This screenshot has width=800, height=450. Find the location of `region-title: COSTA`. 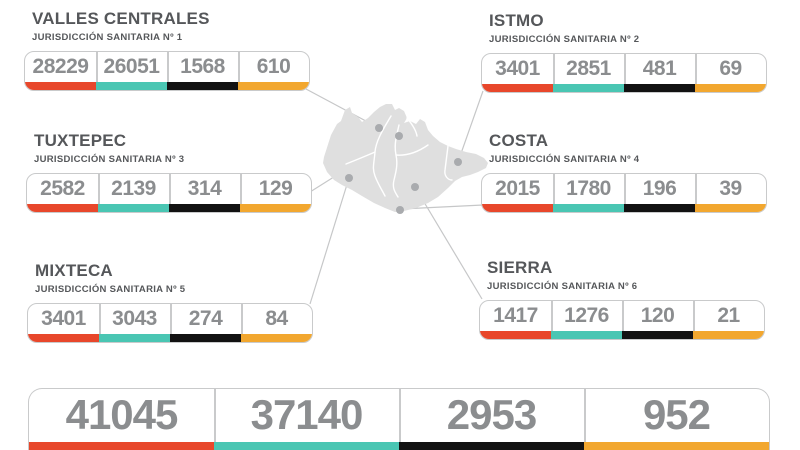

region-title: COSTA is located at coordinates (519, 140).